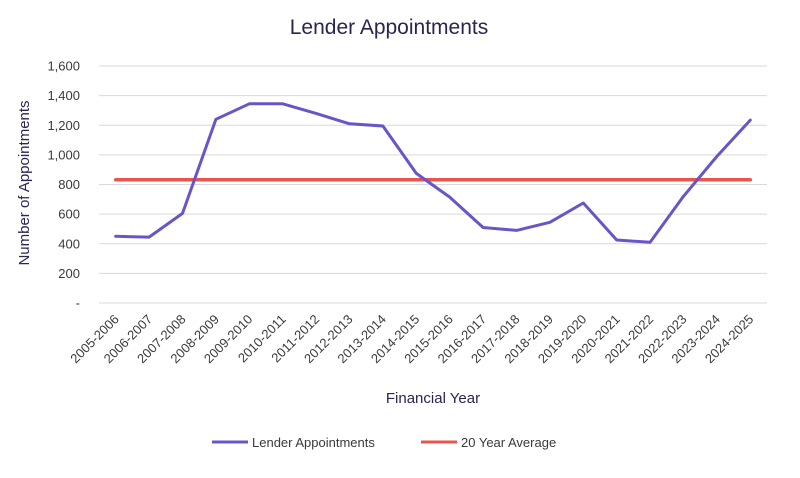  What do you see at coordinates (313, 442) in the screenshot?
I see `legend-label: Lender Appointments` at bounding box center [313, 442].